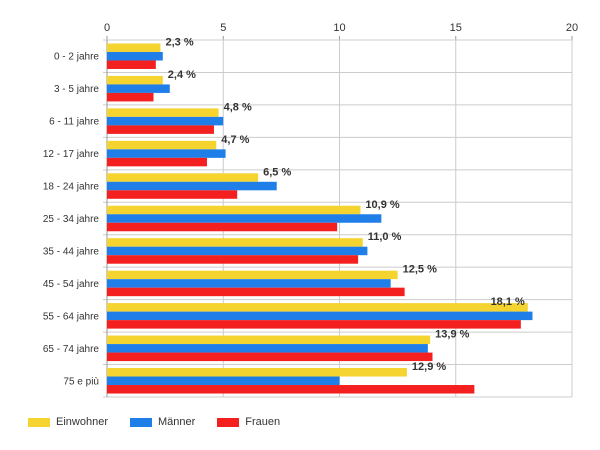 Image resolution: width=600 pixels, height=450 pixels. I want to click on data-label: 2,4 %, so click(182, 75).